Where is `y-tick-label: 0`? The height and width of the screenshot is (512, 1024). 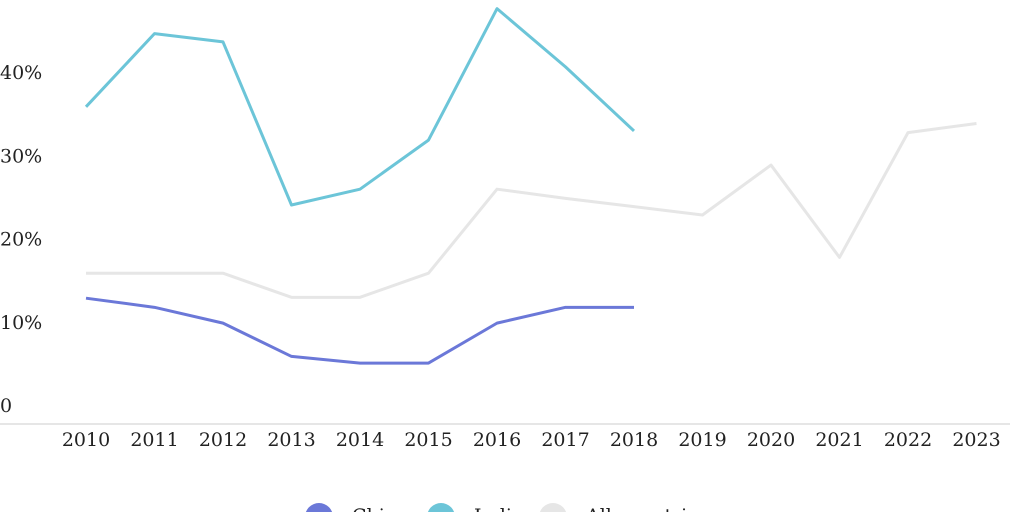 y-tick-label: 0 is located at coordinates (6, 406).